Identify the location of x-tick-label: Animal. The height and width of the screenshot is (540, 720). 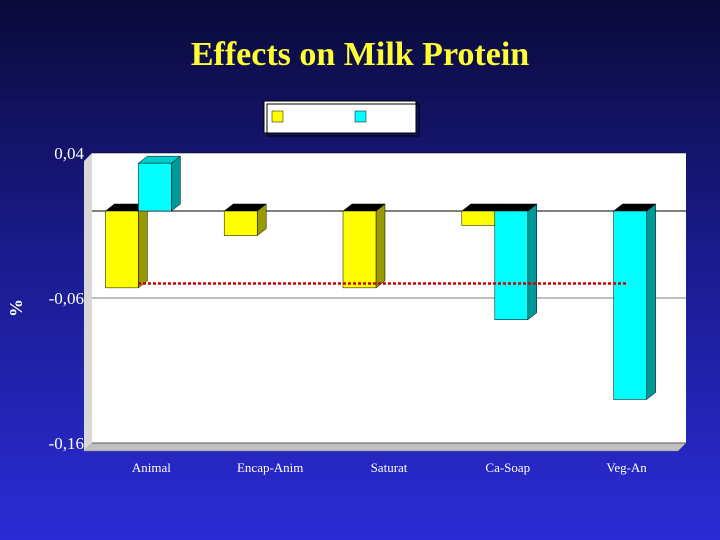
(151, 467).